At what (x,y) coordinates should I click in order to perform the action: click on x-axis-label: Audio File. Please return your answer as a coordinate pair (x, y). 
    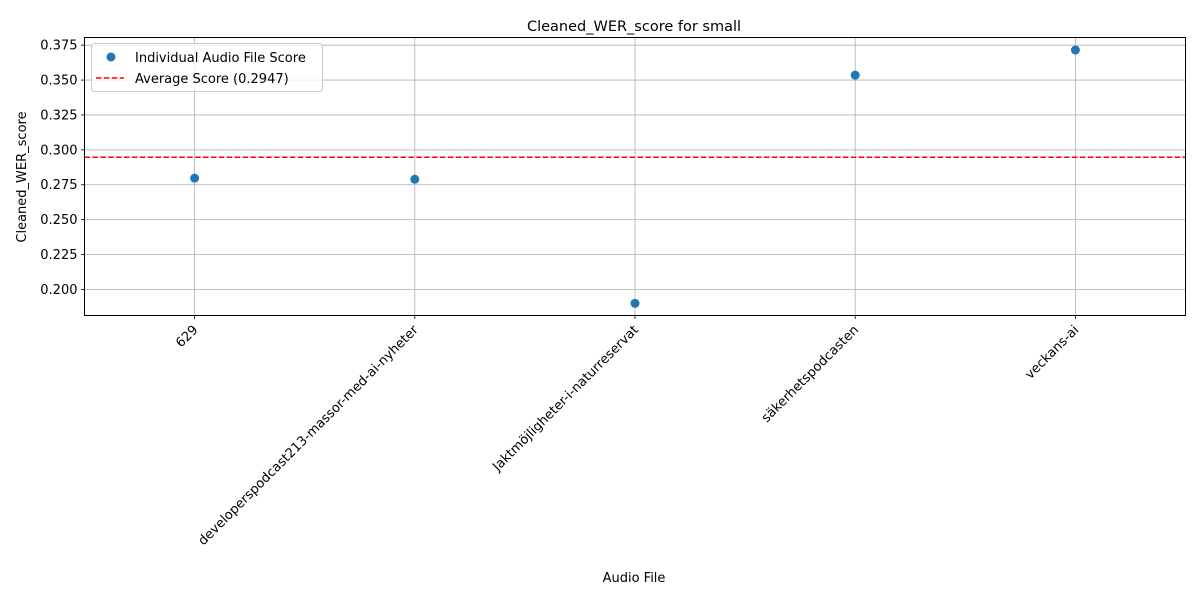
    Looking at the image, I should click on (634, 578).